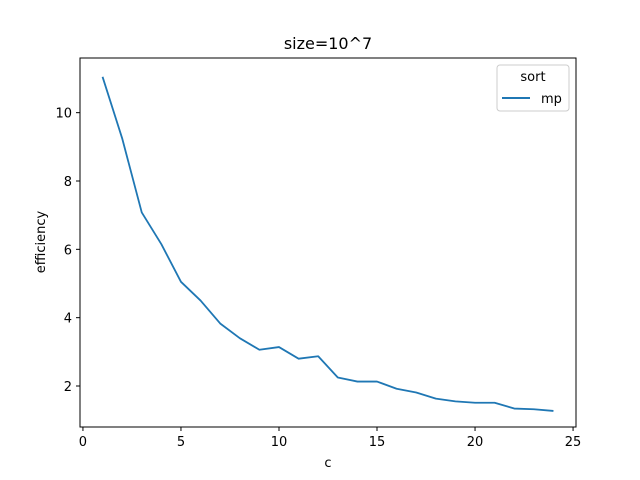  I want to click on legend-box, so click(533, 88).